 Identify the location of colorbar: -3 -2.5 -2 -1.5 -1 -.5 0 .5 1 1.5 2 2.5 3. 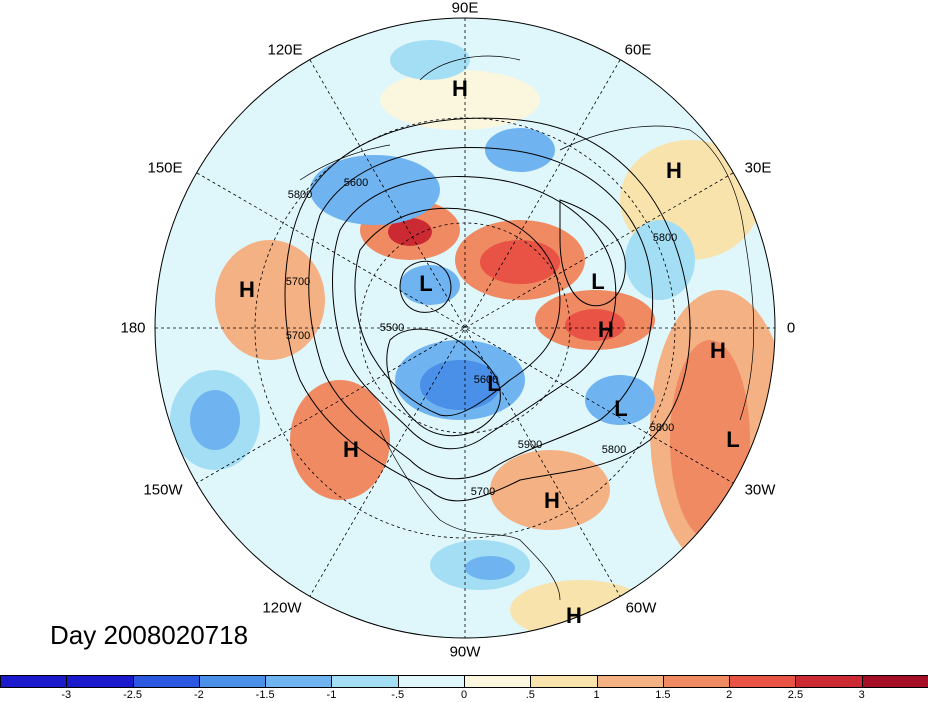
(464, 688).